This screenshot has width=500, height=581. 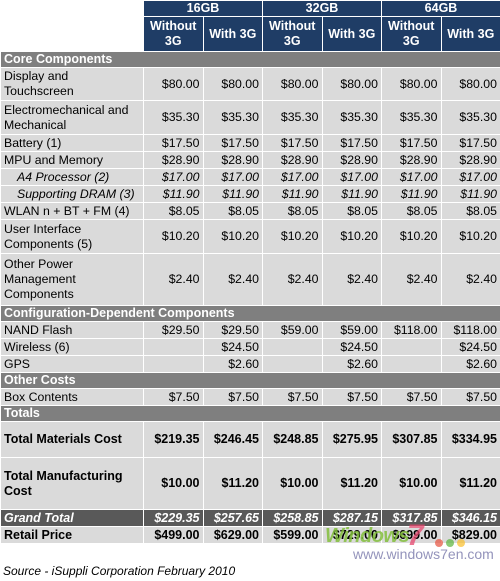 What do you see at coordinates (173, 535) in the screenshot?
I see `cell-value: $499.00` at bounding box center [173, 535].